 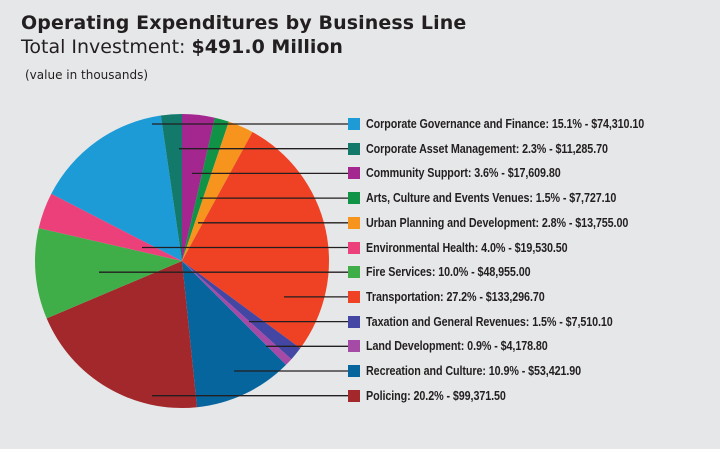 I want to click on pie-slice-urban-planning-and-development, so click(x=217, y=191).